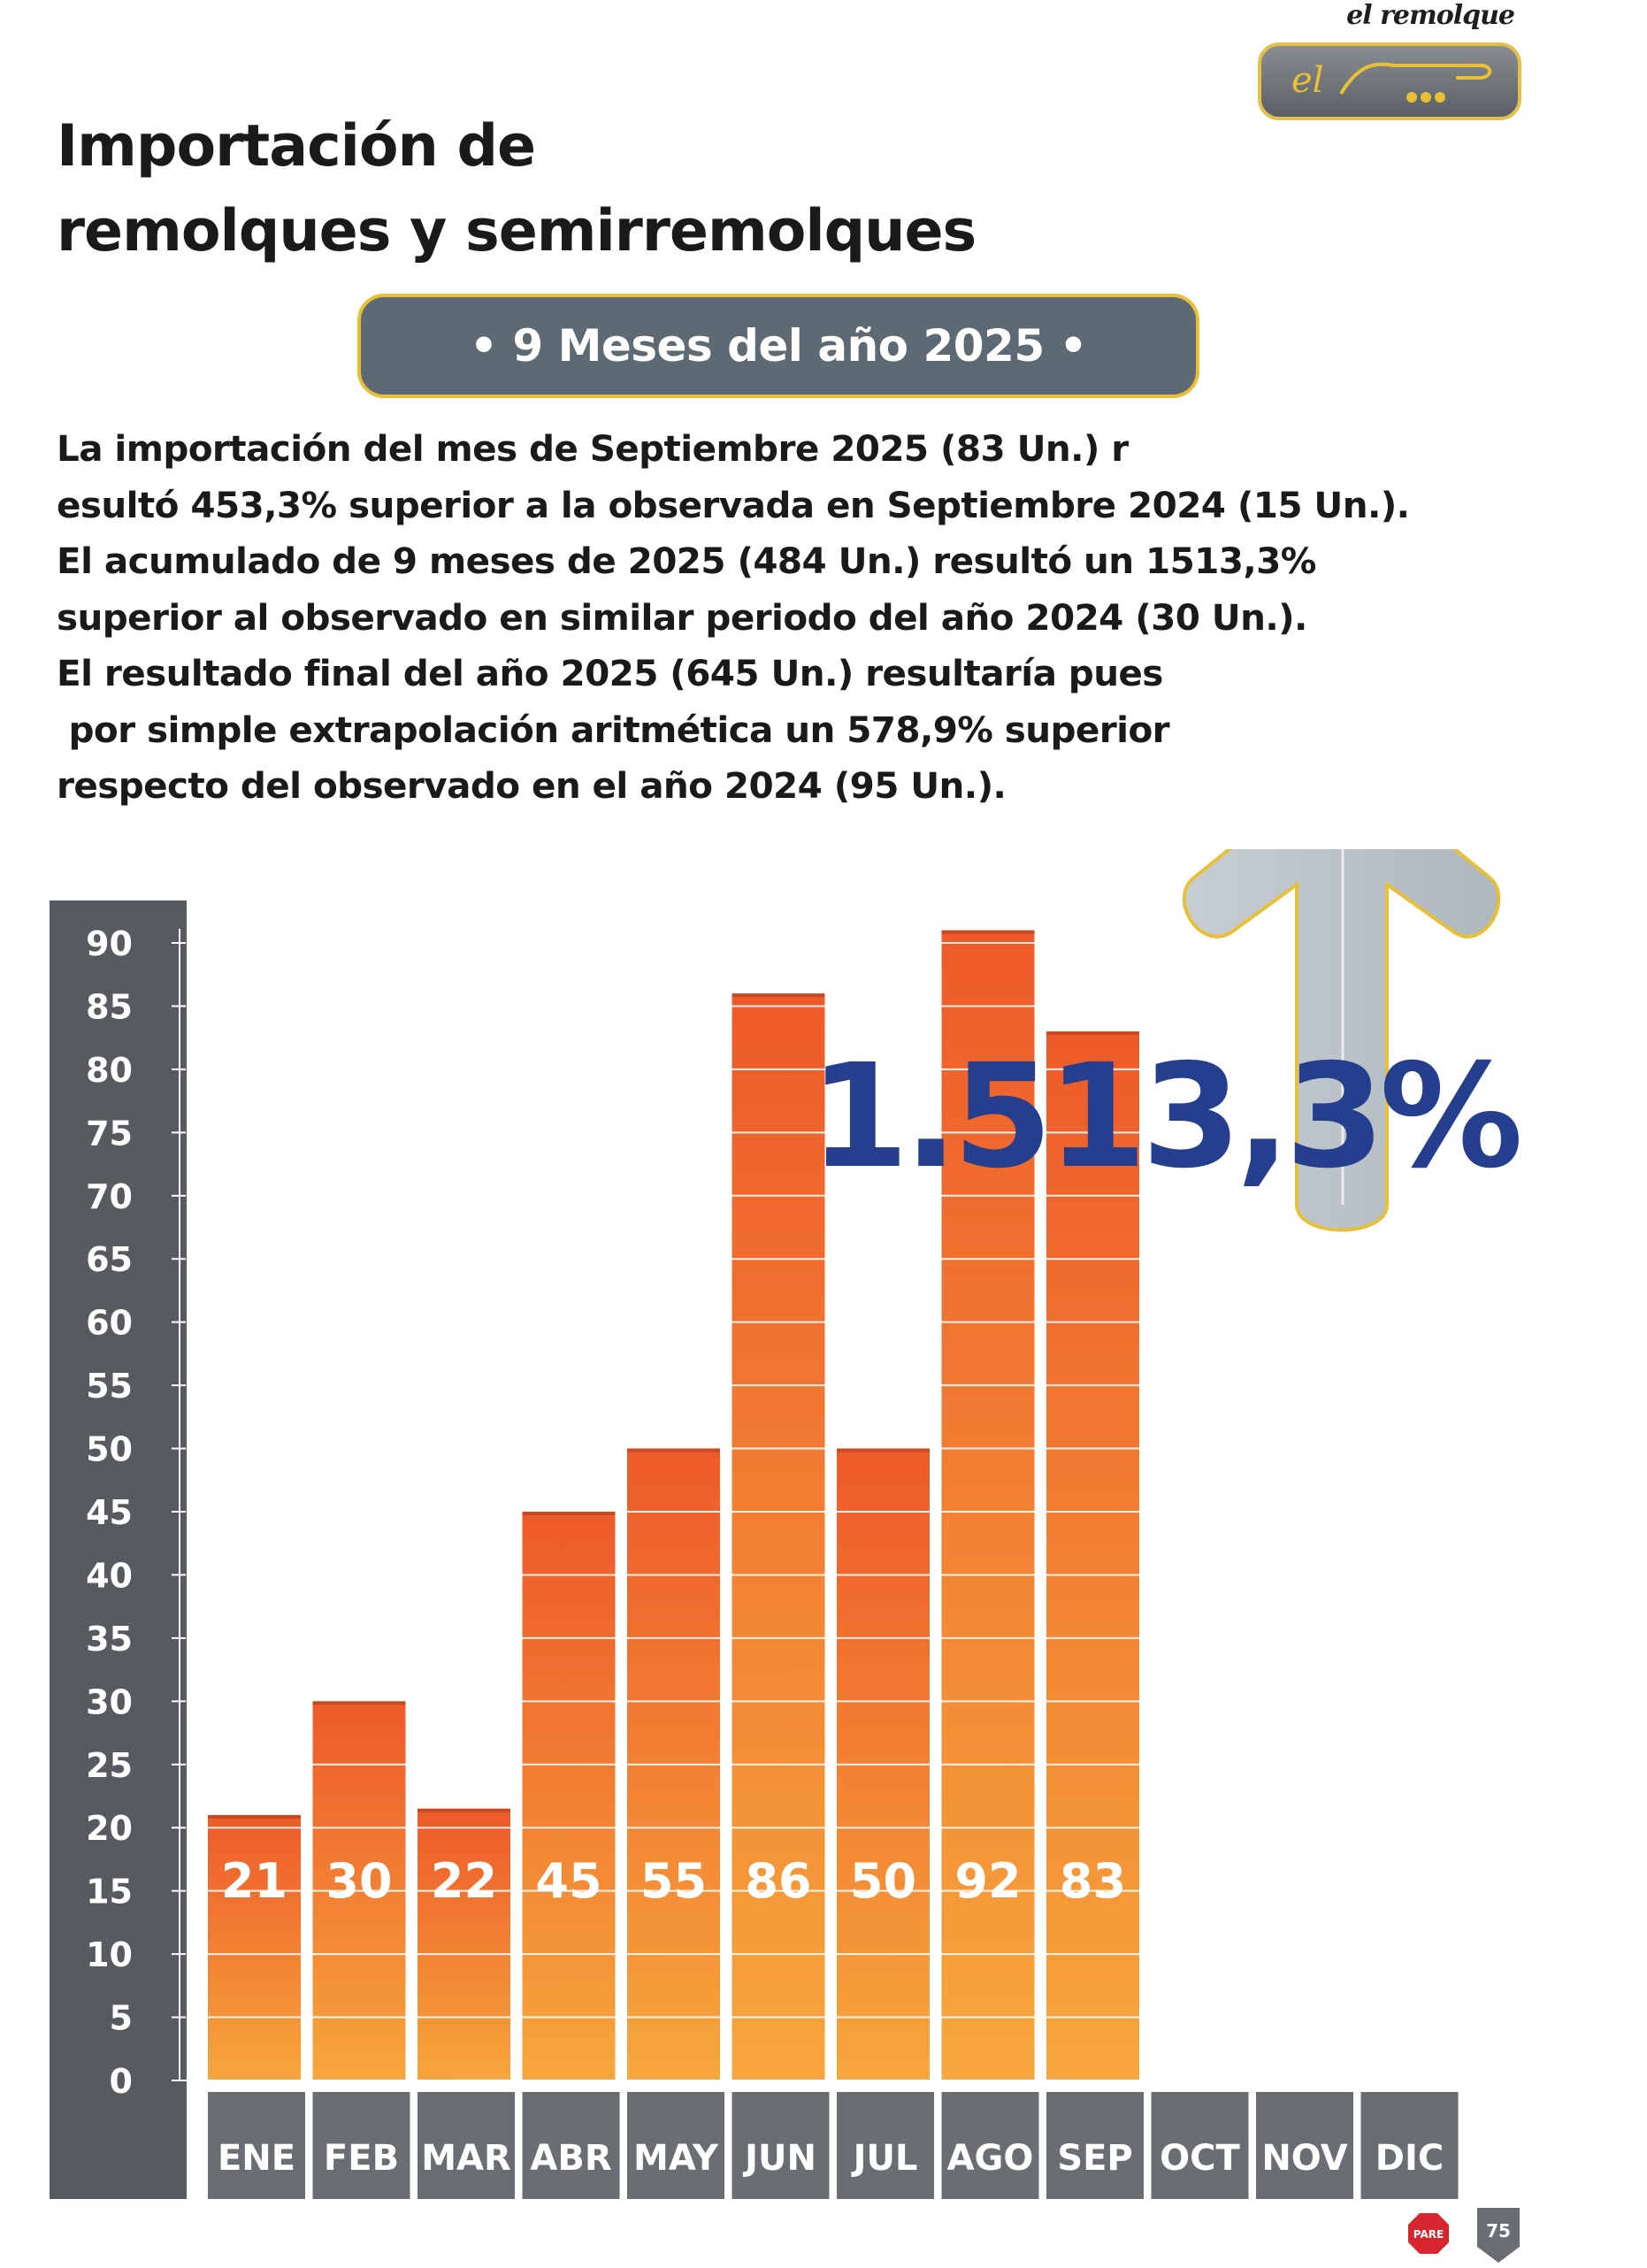 The height and width of the screenshot is (2268, 1647). I want to click on page-number-badge: 75, so click(1499, 2236).